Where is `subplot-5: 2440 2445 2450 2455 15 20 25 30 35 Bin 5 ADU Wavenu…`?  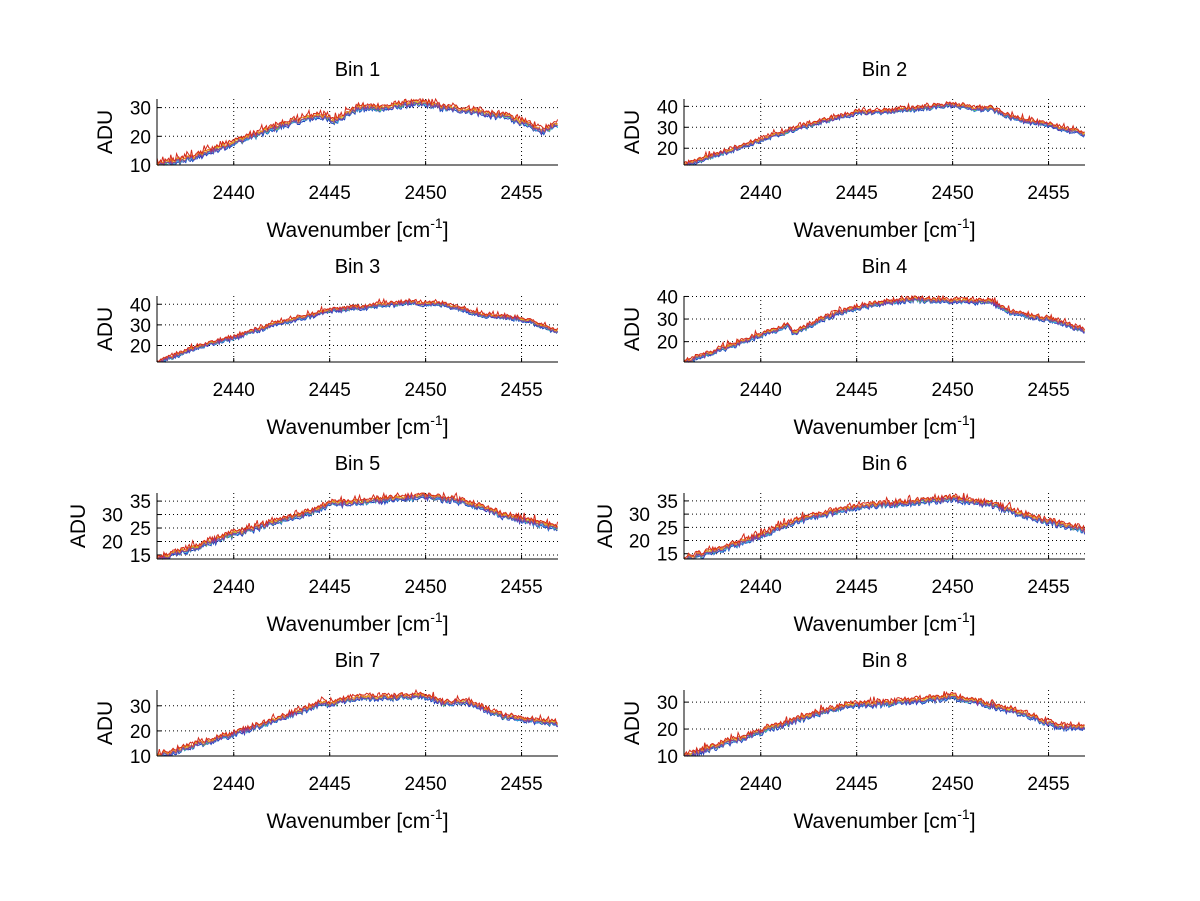
subplot-5: 2440 2445 2450 2455 15 20 25 30 35 Bin 5 ADU Wavenu… is located at coordinates (313, 544).